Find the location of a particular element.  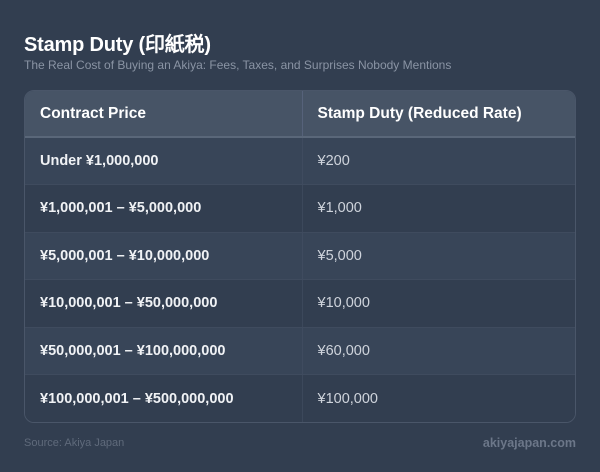

table-row: ¥5,000,001 – ¥10,000,000 ¥5,000 is located at coordinates (300, 255).